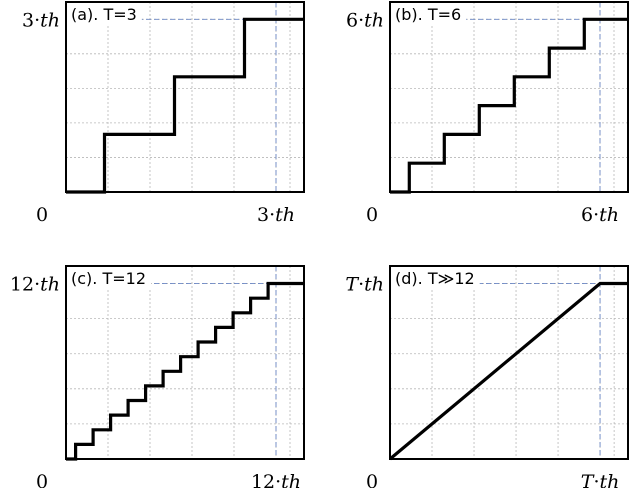 The image size is (630, 488). I want to click on panel-title: (d). T≫12, so click(435, 278).